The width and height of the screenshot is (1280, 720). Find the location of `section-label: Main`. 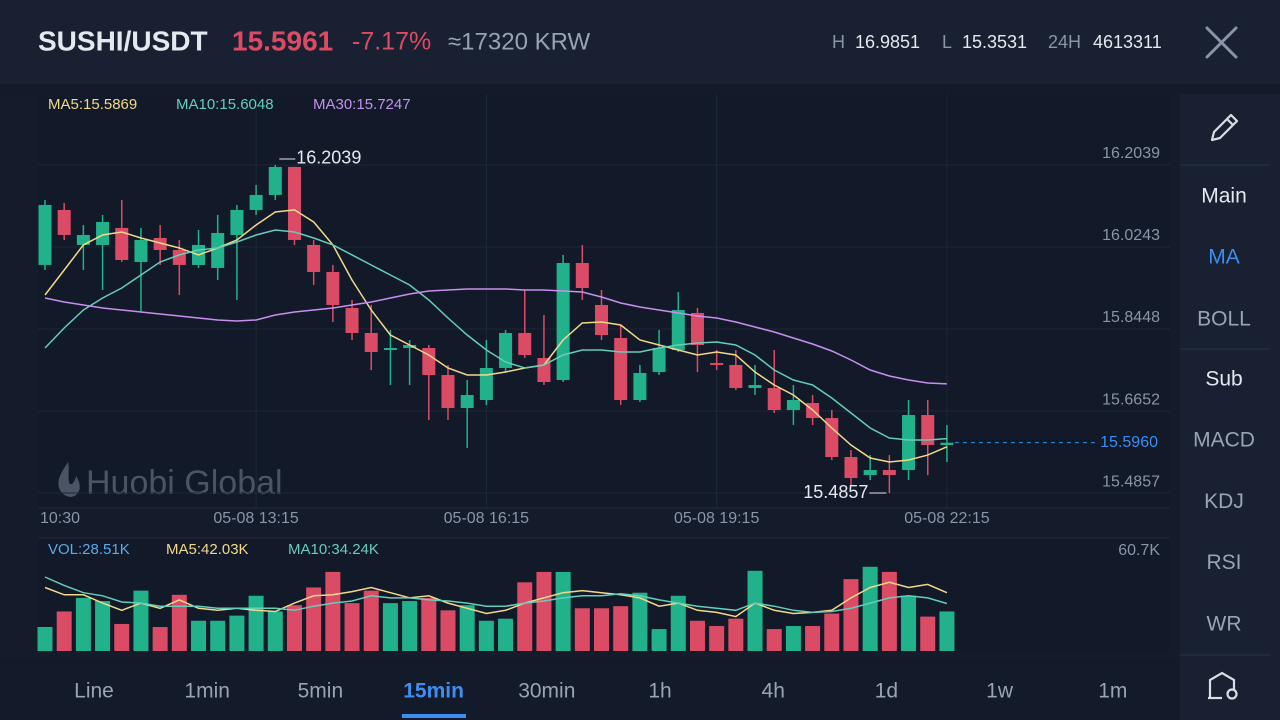

section-label: Main is located at coordinates (1224, 196).